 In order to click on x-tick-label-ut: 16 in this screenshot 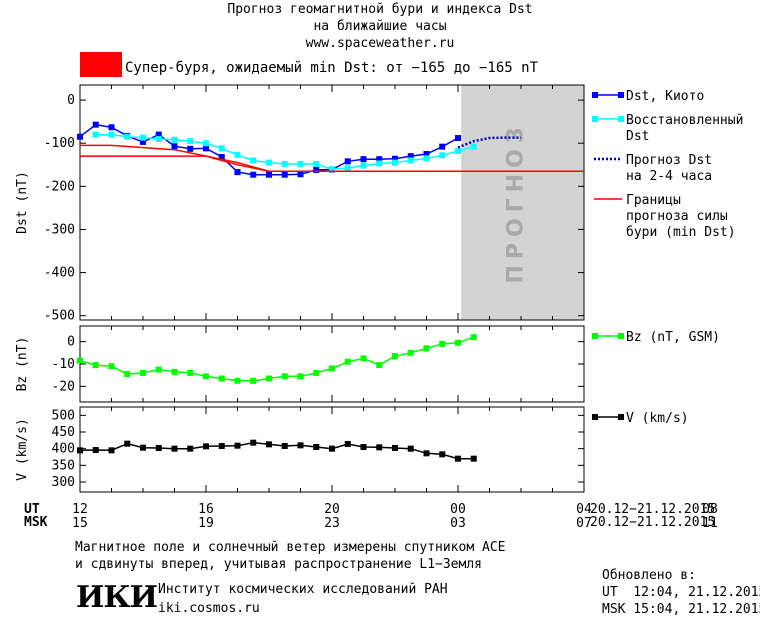, I will do `click(206, 509)`.